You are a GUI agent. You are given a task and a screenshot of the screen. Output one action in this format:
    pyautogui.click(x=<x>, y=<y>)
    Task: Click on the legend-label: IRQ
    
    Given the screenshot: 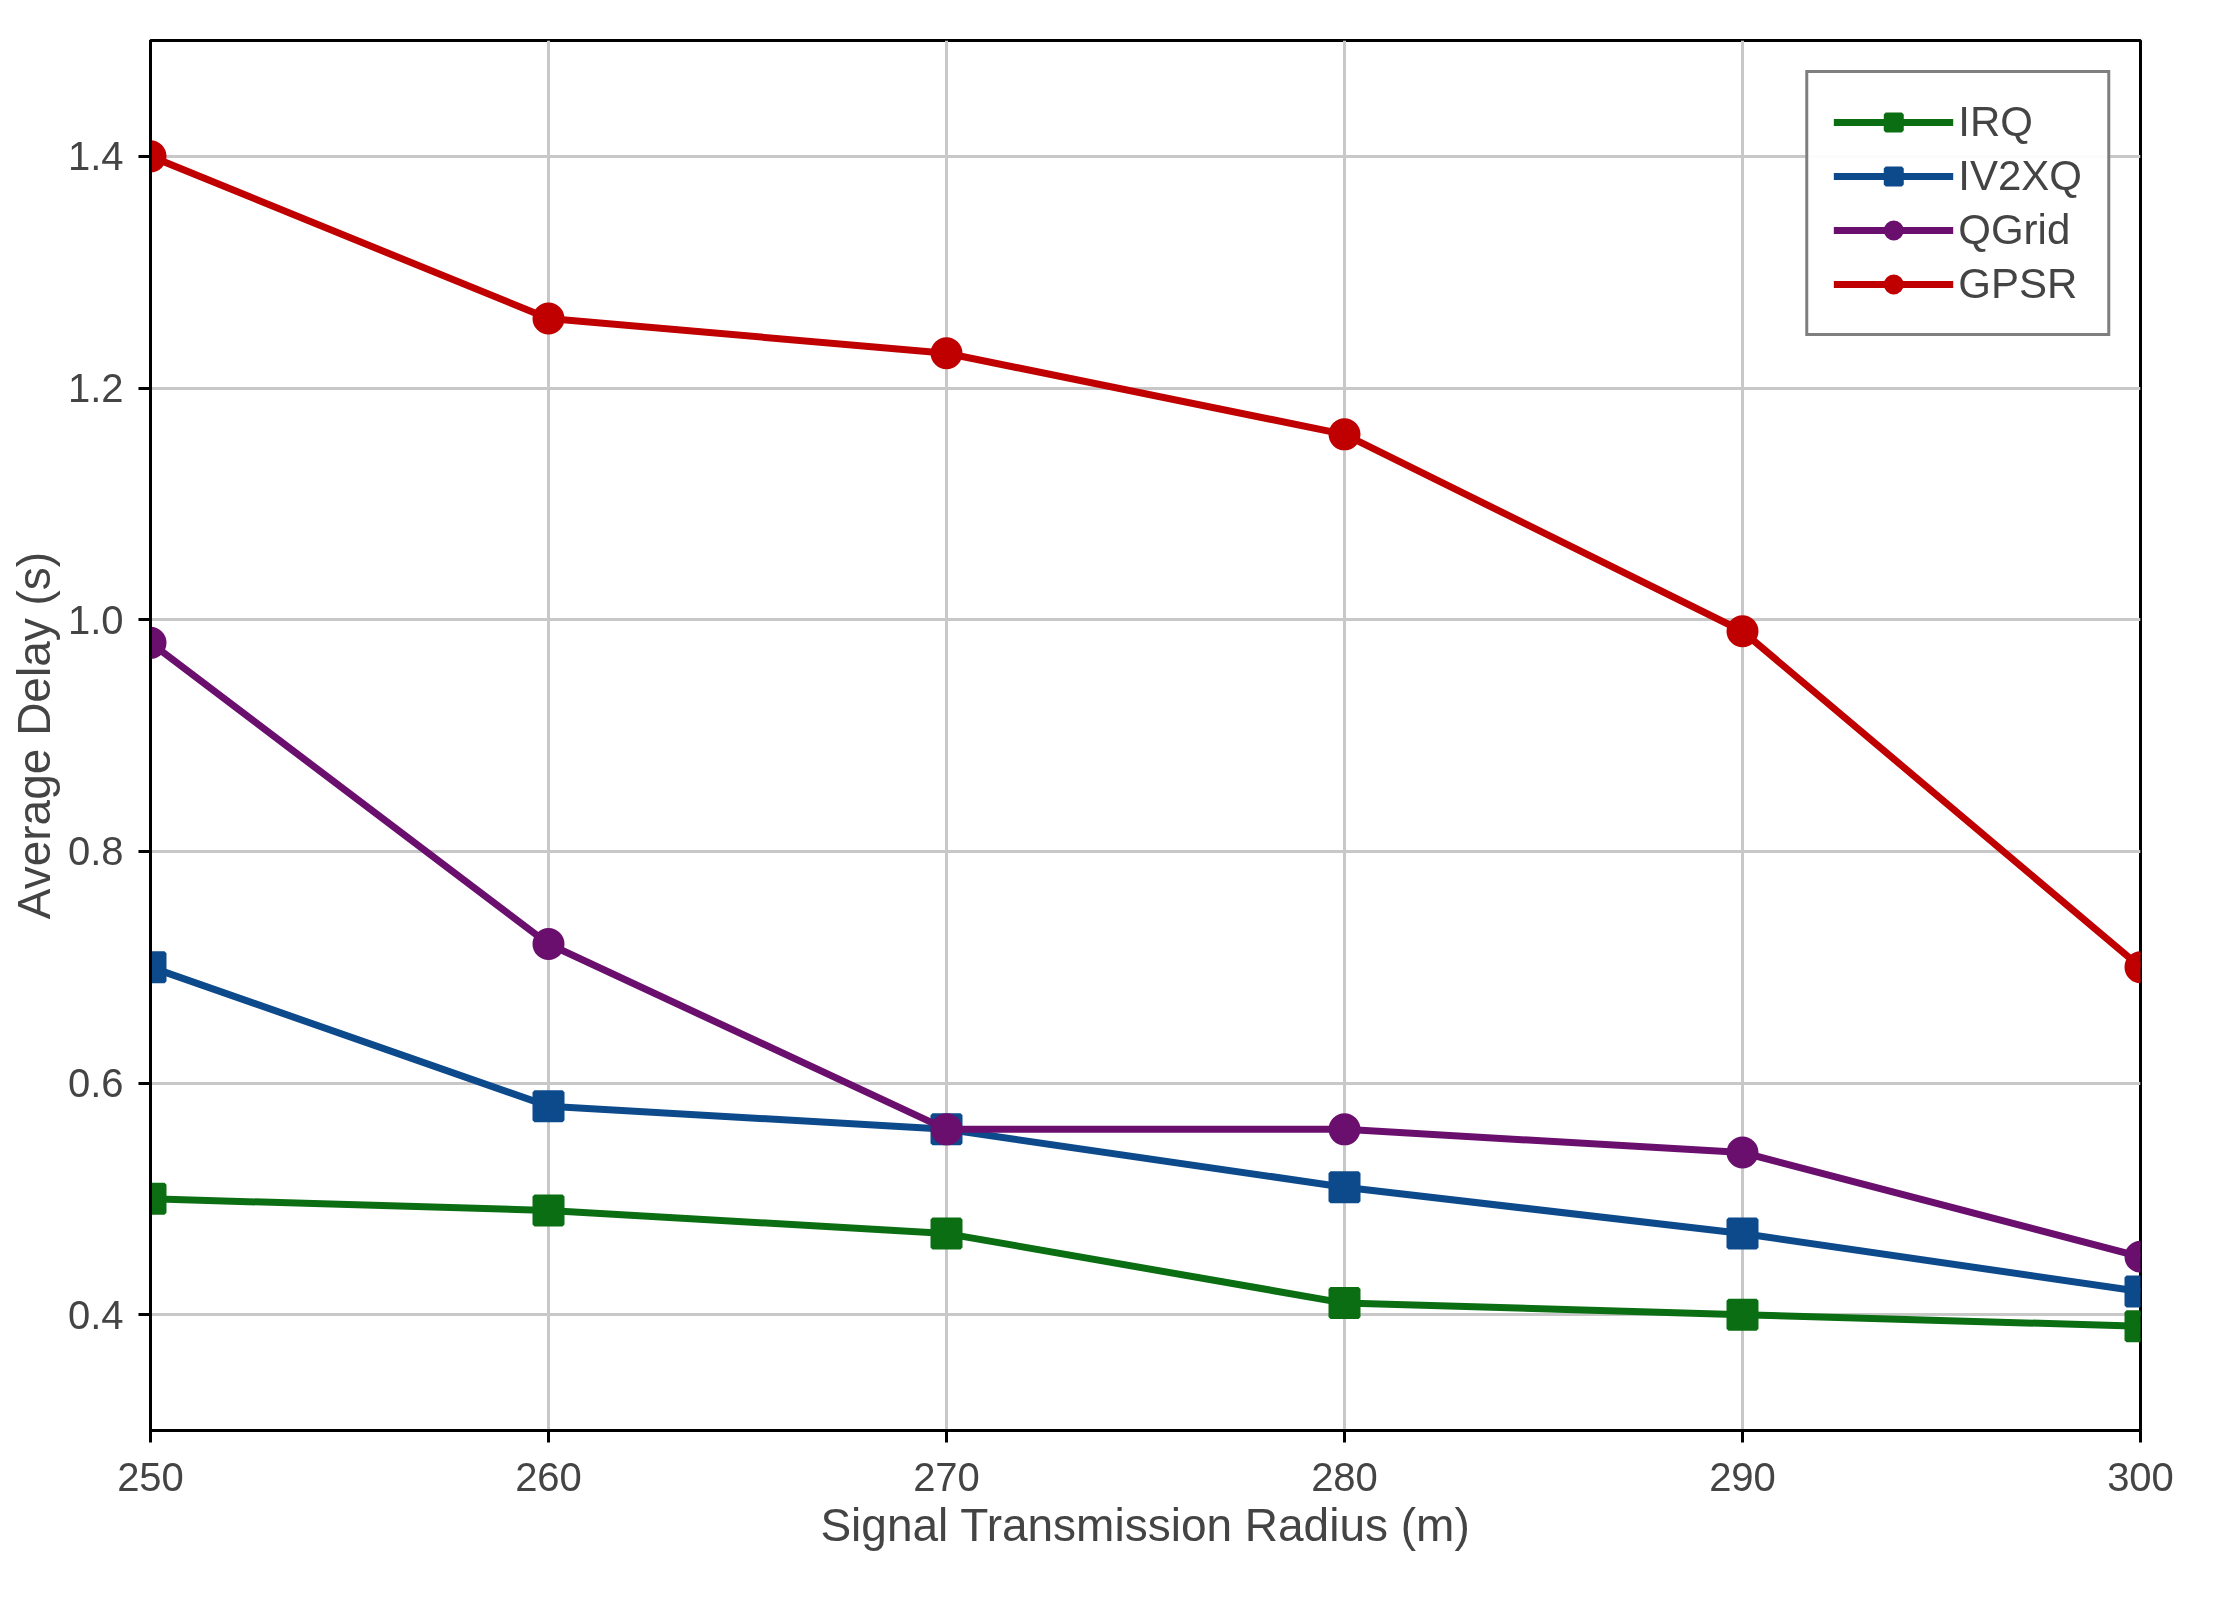 What is the action you would take?
    pyautogui.click(x=1995, y=122)
    